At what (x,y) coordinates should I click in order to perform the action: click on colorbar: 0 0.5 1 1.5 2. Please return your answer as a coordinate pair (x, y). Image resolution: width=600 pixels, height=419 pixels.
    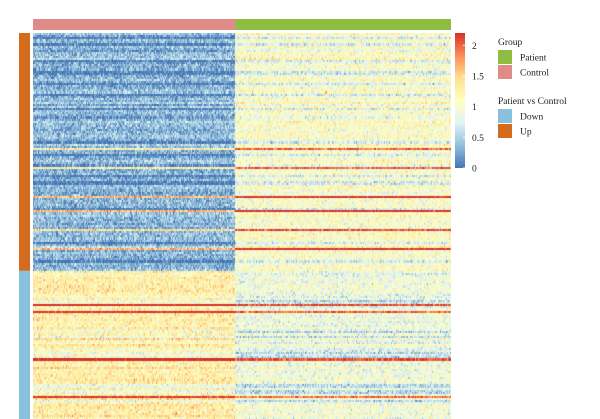
    Looking at the image, I should click on (469, 104).